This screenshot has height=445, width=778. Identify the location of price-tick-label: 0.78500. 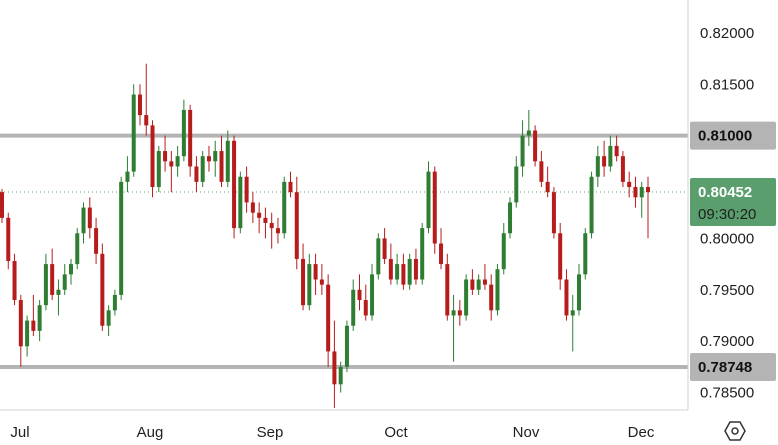
(727, 393).